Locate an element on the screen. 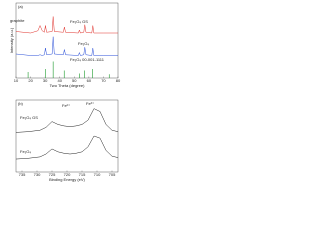 Image resolution: width=320 pixels, height=240 pixels. series-label: Fe₃O₄ 00-001-1111 is located at coordinates (87, 59).